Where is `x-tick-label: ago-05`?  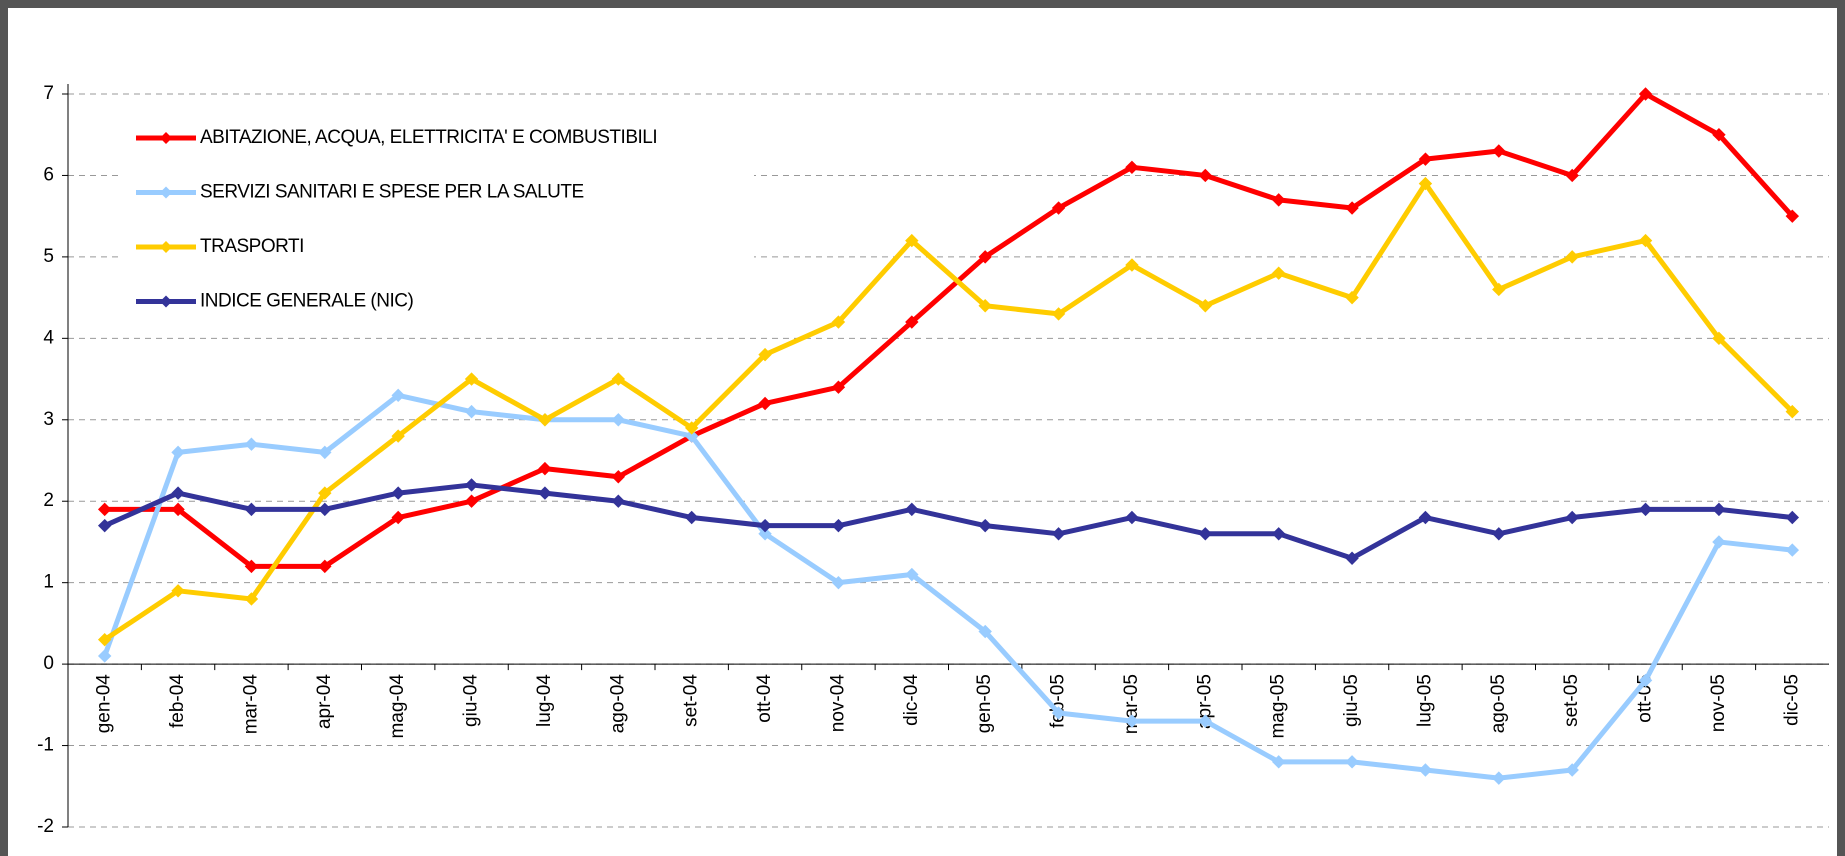
x-tick-label: ago-05 is located at coordinates (1498, 703).